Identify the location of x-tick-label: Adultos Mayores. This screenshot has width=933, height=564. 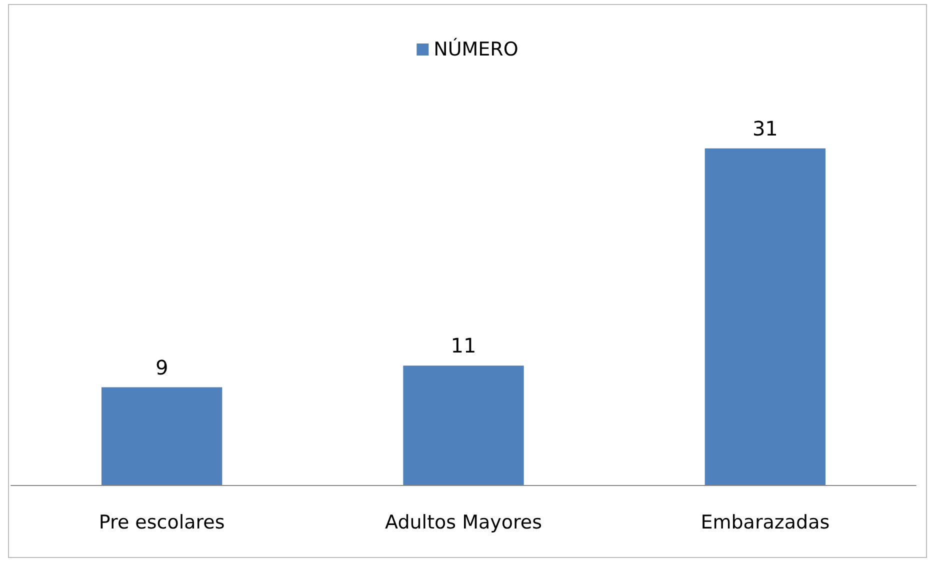
(463, 523).